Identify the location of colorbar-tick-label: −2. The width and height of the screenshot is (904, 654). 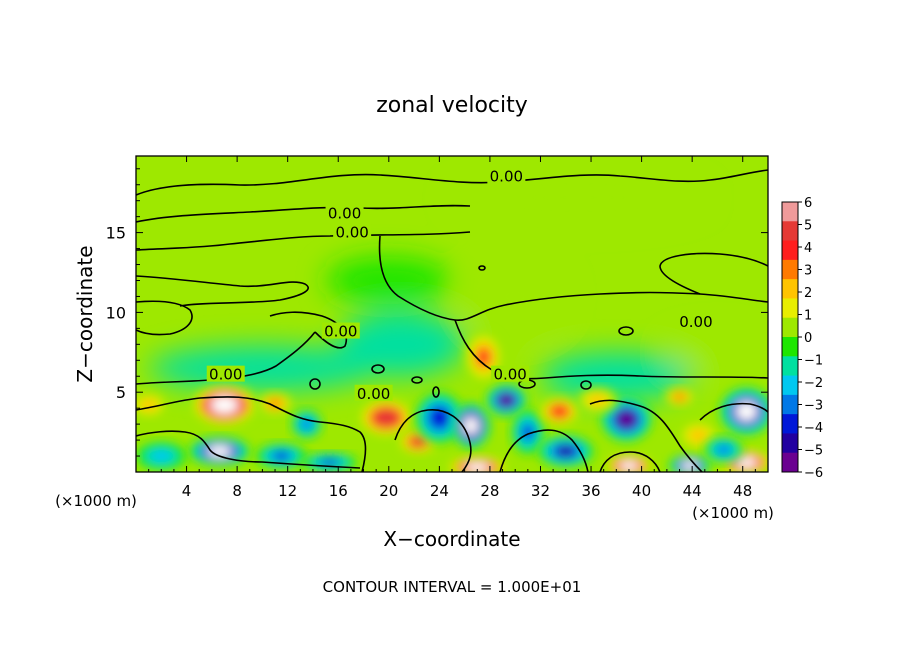
(813, 383).